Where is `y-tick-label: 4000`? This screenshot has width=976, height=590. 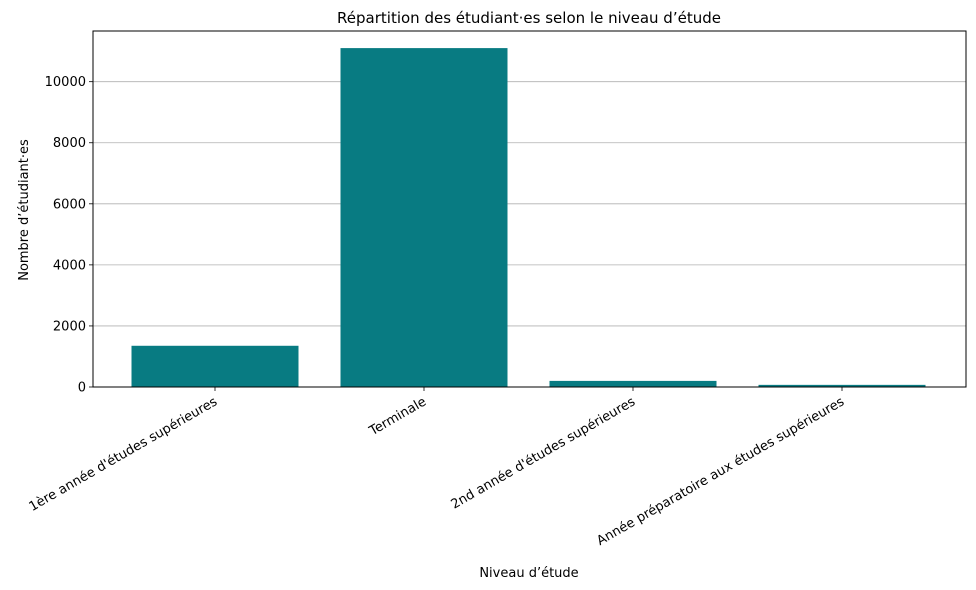 y-tick-label: 4000 is located at coordinates (69, 265).